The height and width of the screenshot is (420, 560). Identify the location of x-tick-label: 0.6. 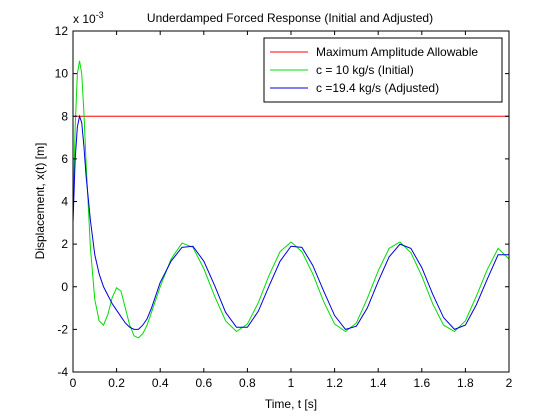
(203, 383).